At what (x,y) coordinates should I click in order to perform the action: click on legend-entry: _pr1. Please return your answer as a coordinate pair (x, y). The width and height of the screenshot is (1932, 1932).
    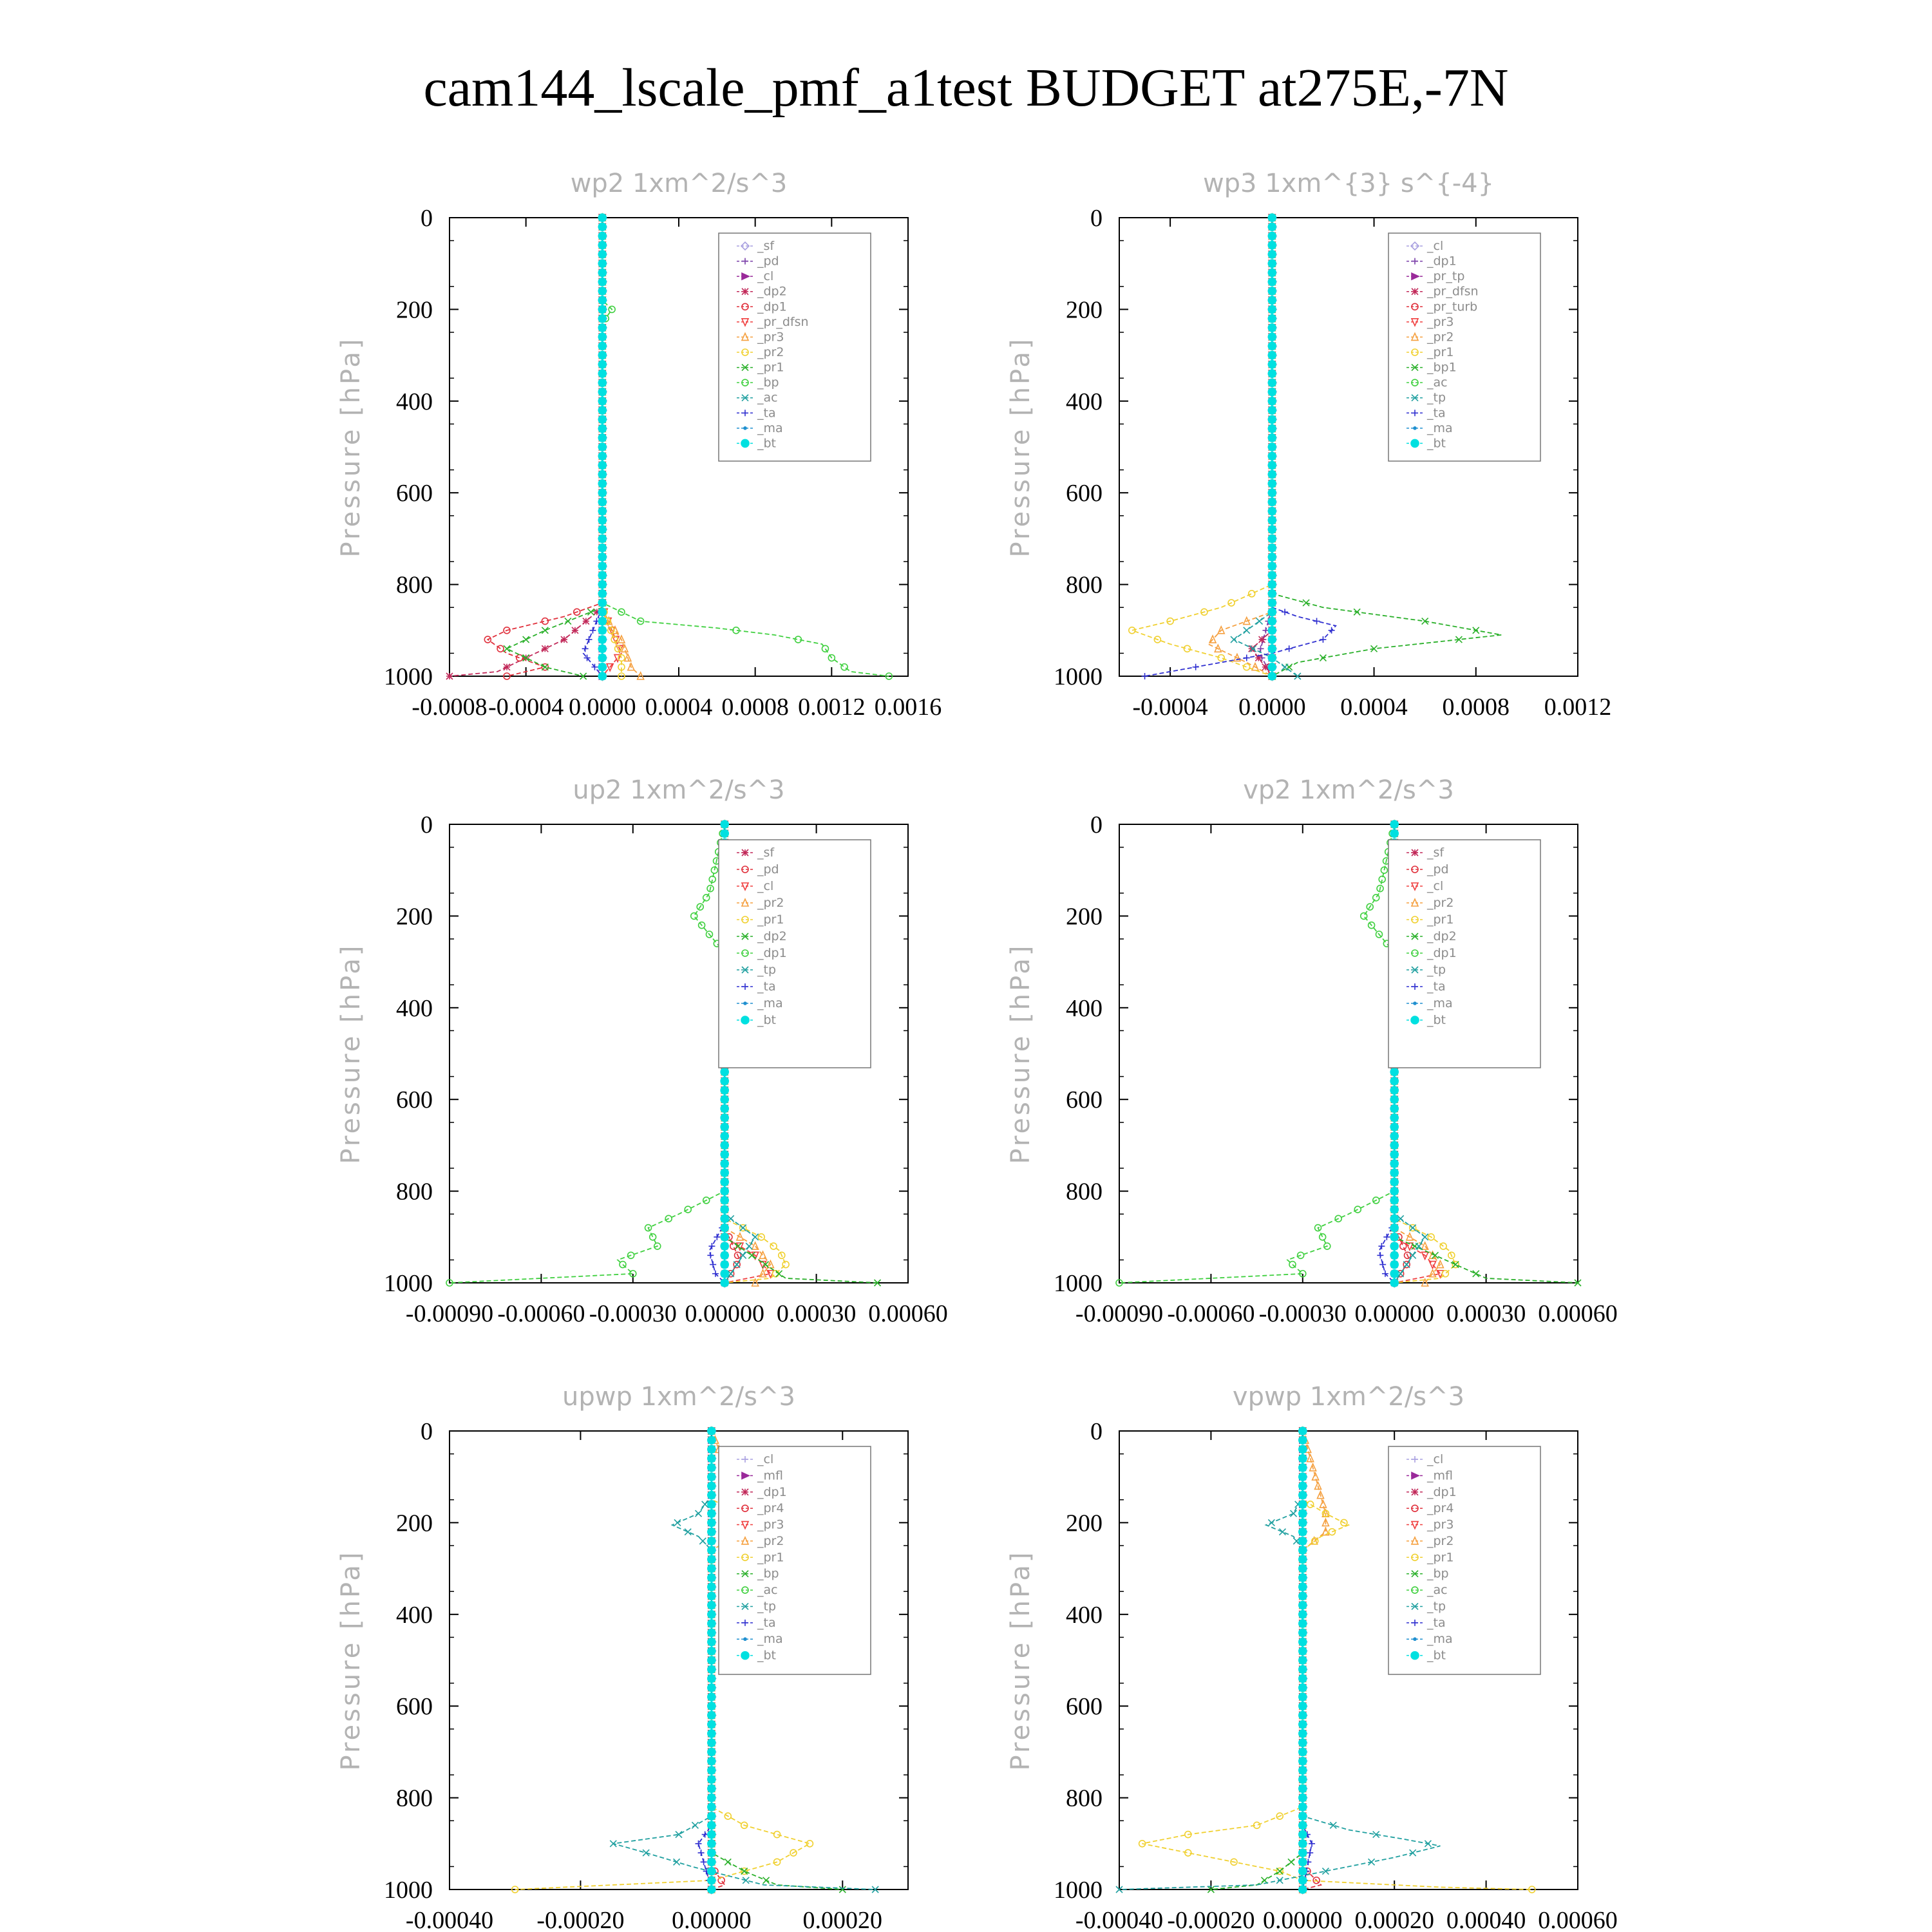
    Looking at the image, I should click on (1440, 920).